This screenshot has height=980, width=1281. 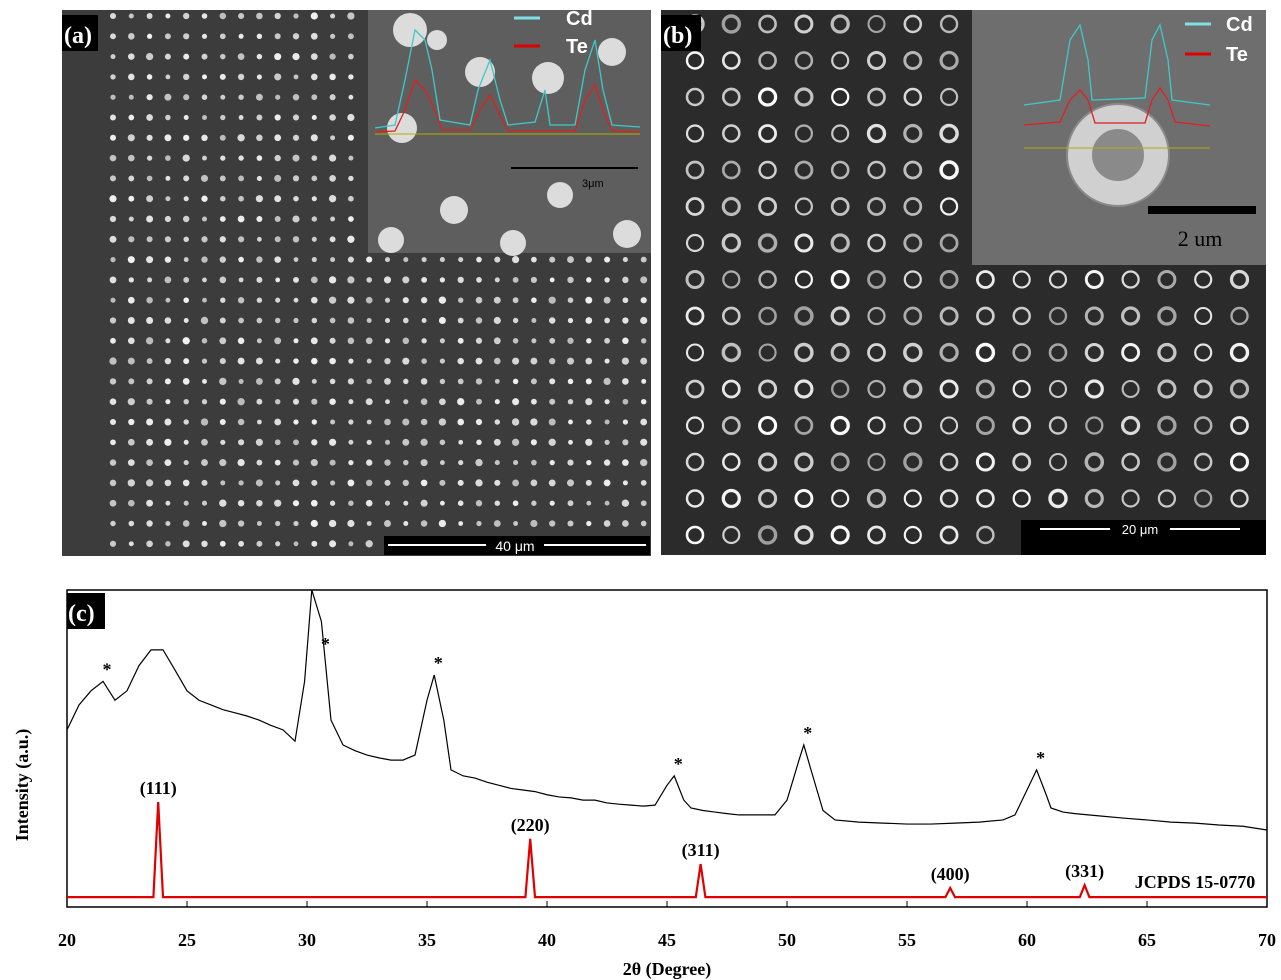 What do you see at coordinates (80, 33) in the screenshot?
I see `label-bg` at bounding box center [80, 33].